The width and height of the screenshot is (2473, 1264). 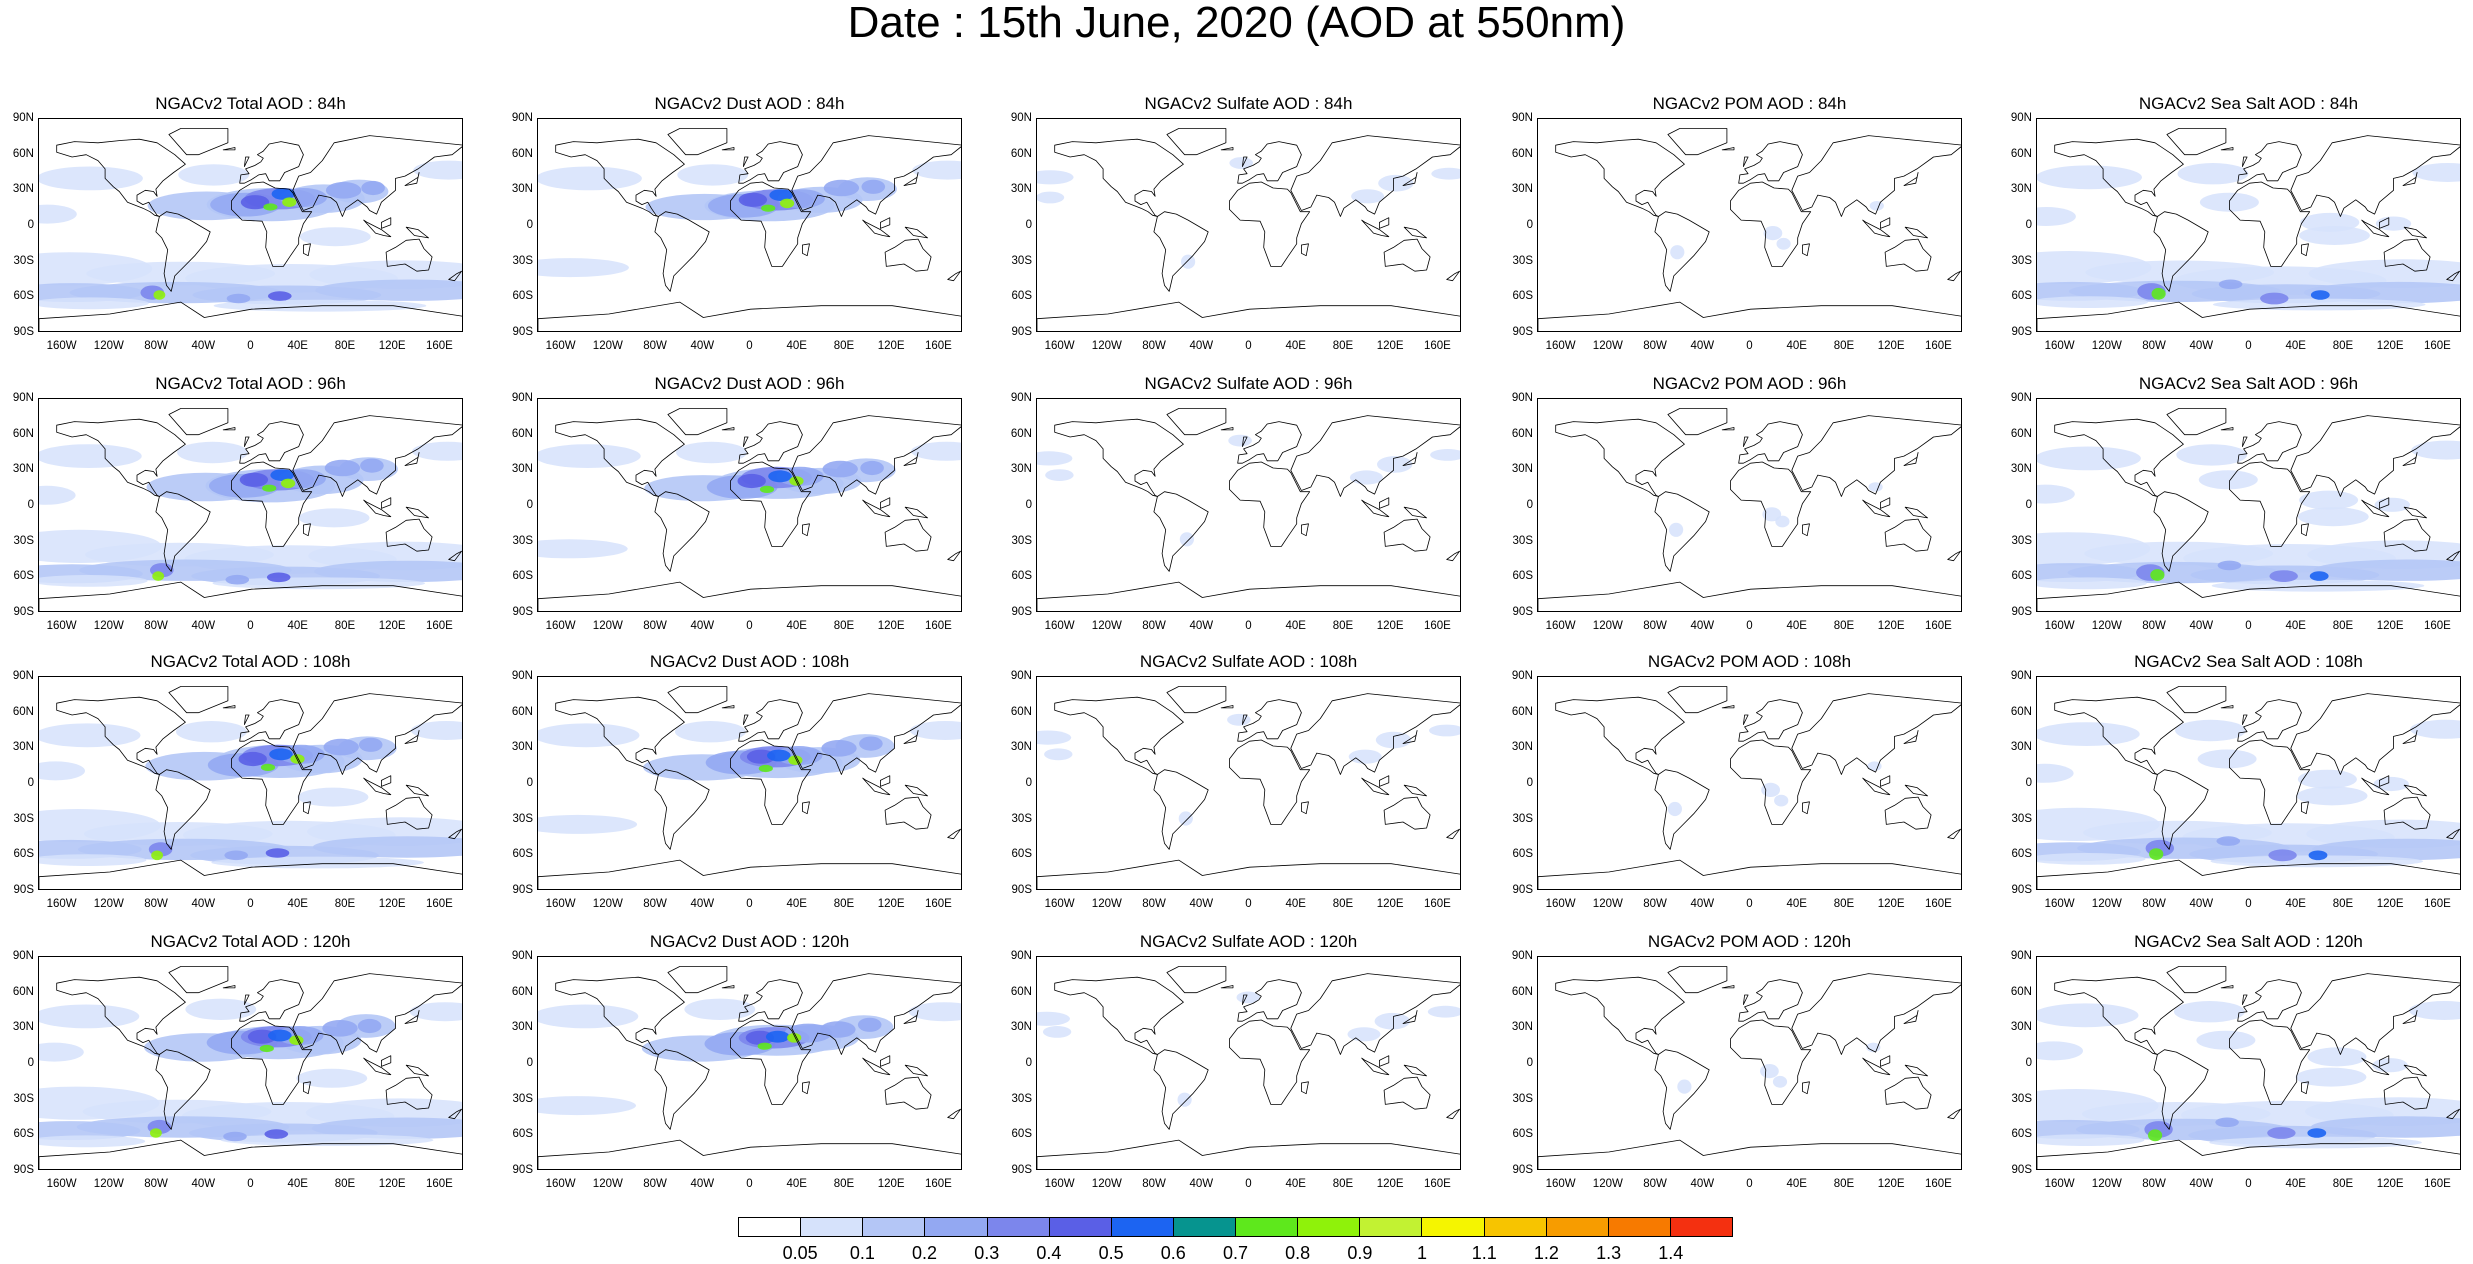 I want to click on panel-title: NGACv2 POM AOD : 96h, so click(x=1749, y=383).